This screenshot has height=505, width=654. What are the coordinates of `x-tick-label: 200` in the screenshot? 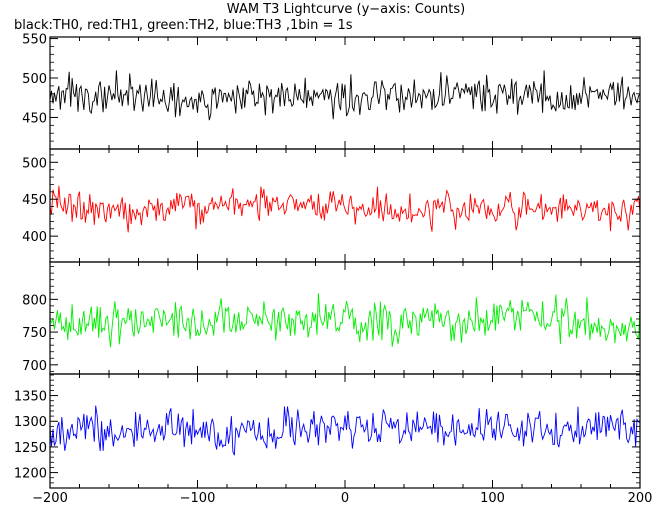 It's located at (640, 498).